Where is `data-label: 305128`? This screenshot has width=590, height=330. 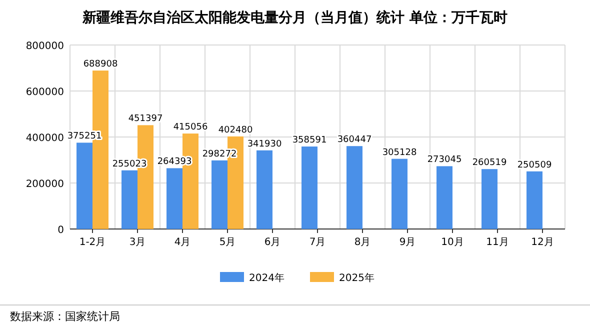
data-label: 305128 is located at coordinates (399, 153).